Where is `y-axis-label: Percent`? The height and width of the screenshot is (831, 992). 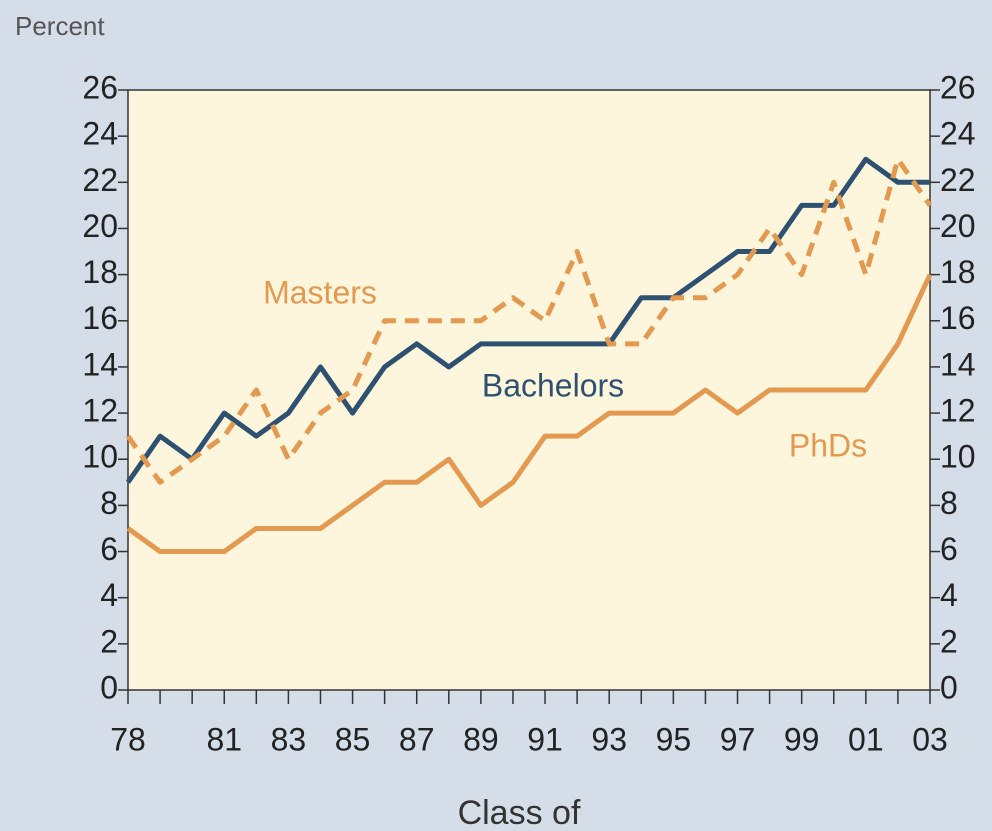 y-axis-label: Percent is located at coordinates (60, 26).